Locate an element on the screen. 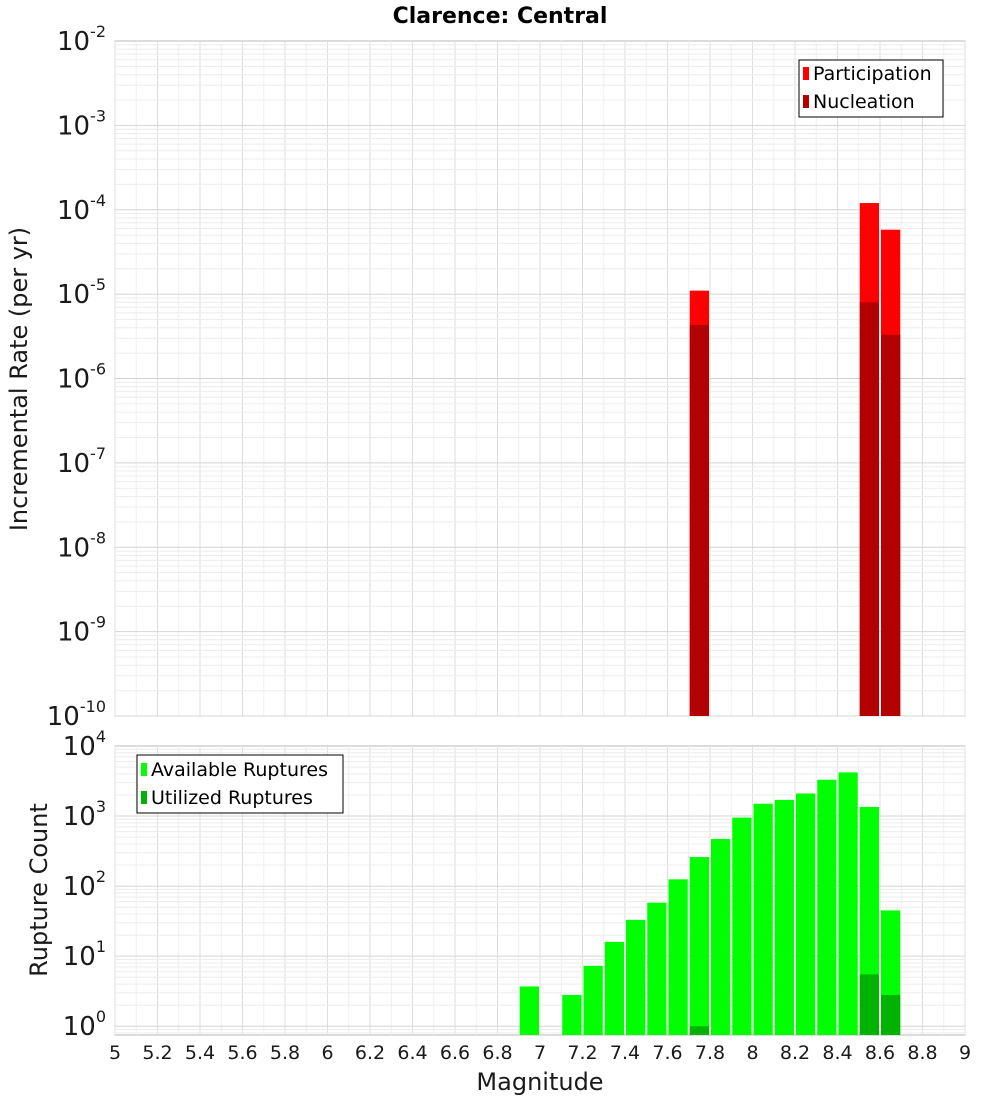  legend-label-utilized: Utilized Ruptures is located at coordinates (232, 798).